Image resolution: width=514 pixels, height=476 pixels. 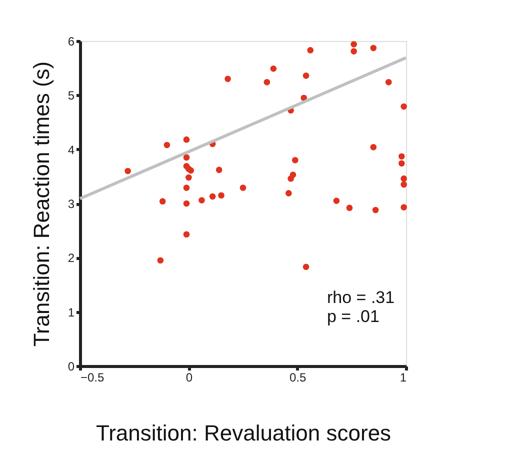 What do you see at coordinates (189, 377) in the screenshot?
I see `x-tick-label: 0` at bounding box center [189, 377].